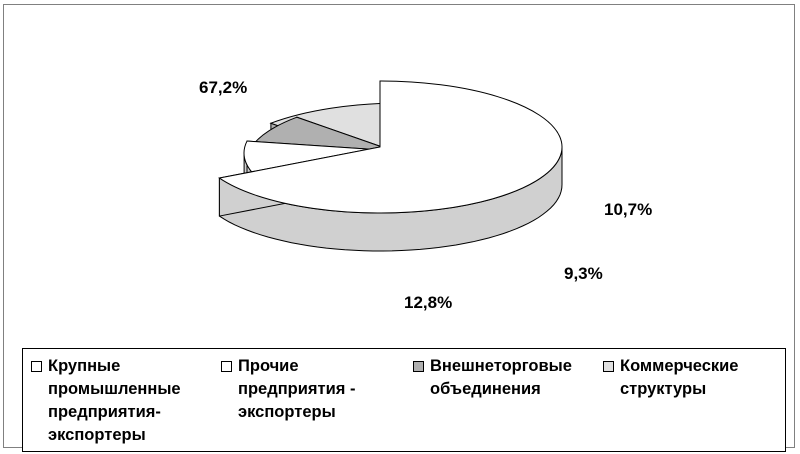 Image resolution: width=800 pixels, height=454 pixels. Describe the element at coordinates (679, 377) in the screenshot. I see `legend-label-commercial: Коммерческие структуры` at that location.